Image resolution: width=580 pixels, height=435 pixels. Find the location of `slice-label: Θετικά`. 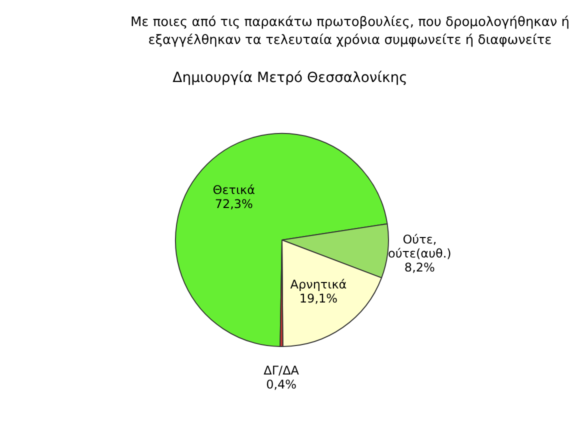

slice-label: Θετικά is located at coordinates (234, 190).